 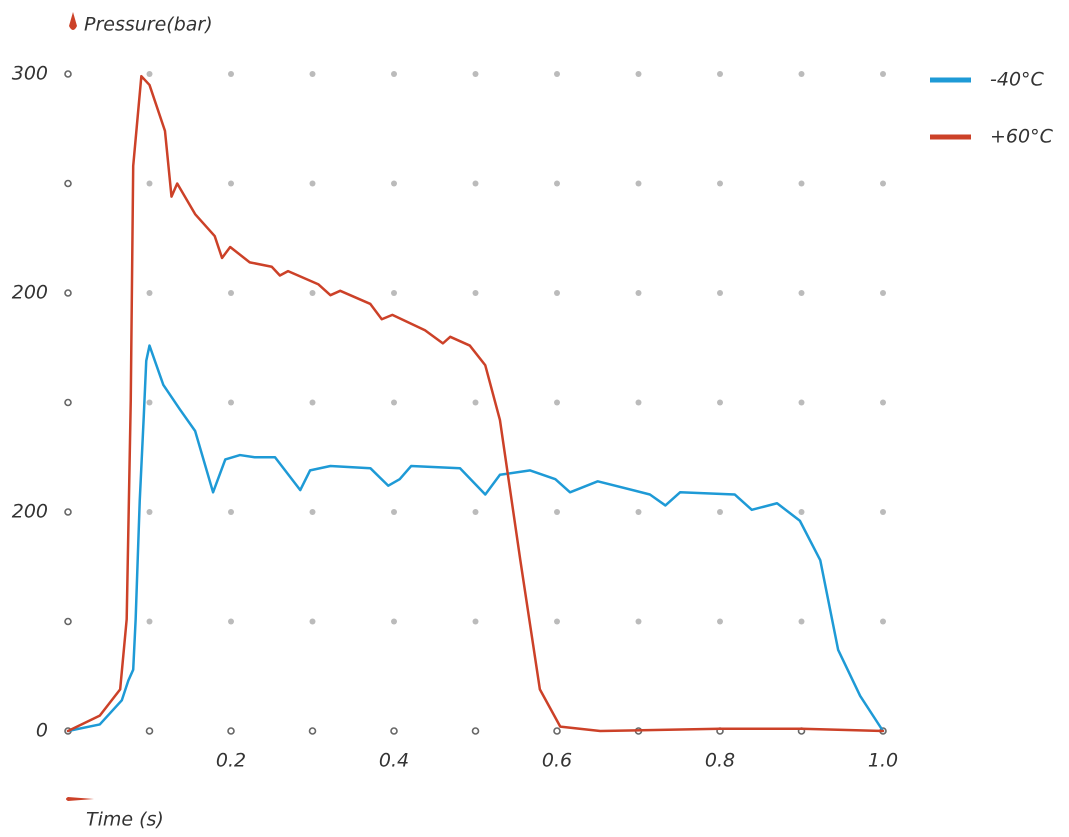 I want to click on x-tick-label: 0.6, so click(x=557, y=761).